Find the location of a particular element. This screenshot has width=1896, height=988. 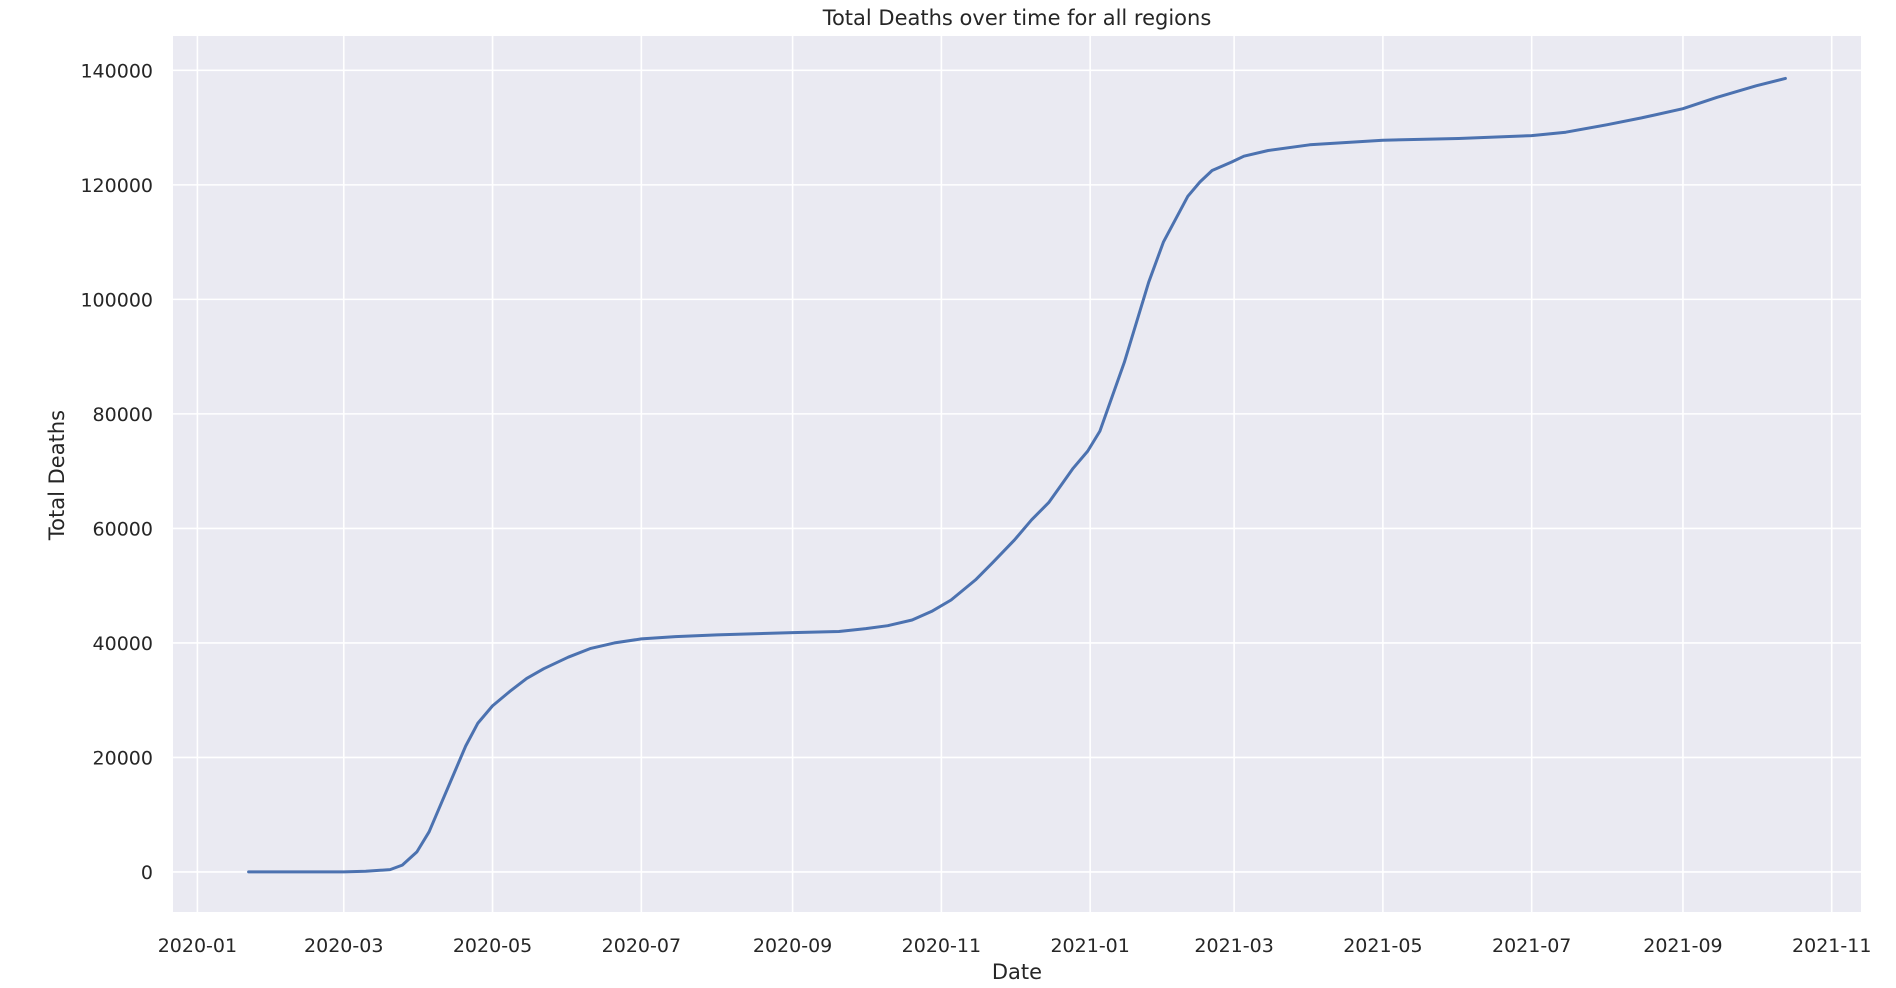

y-axis-label: Total Deaths is located at coordinates (57, 475).